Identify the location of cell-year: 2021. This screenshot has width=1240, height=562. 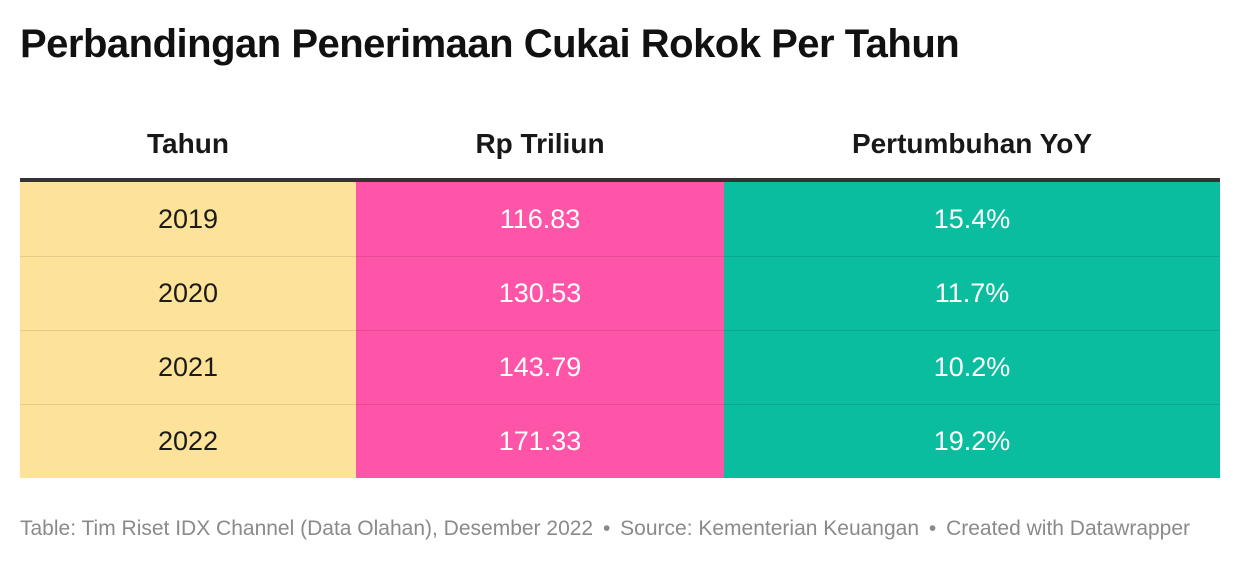
(188, 367).